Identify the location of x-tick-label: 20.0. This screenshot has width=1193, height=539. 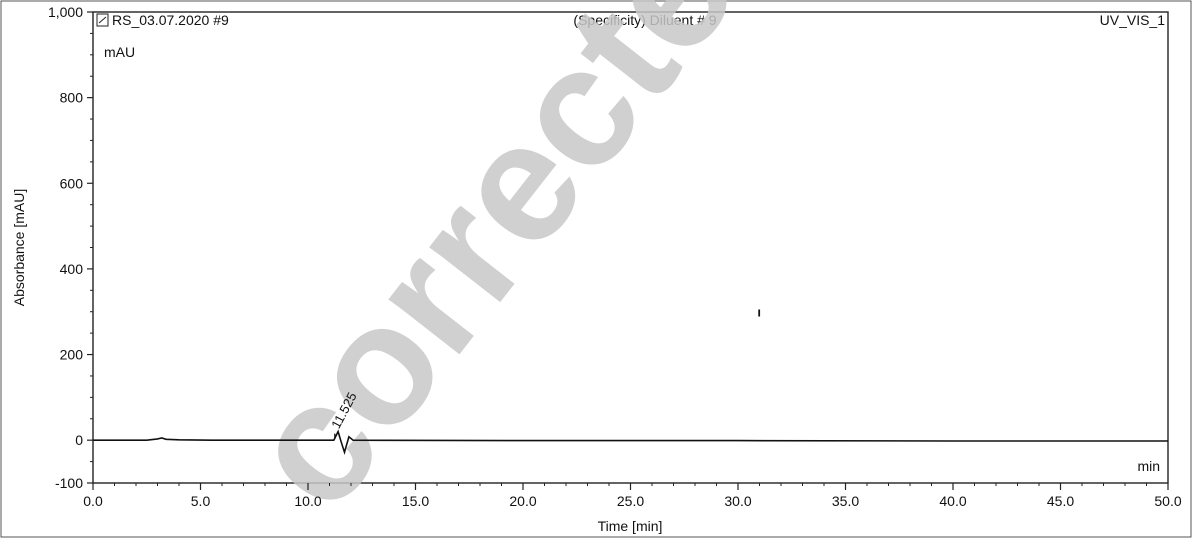
(522, 501).